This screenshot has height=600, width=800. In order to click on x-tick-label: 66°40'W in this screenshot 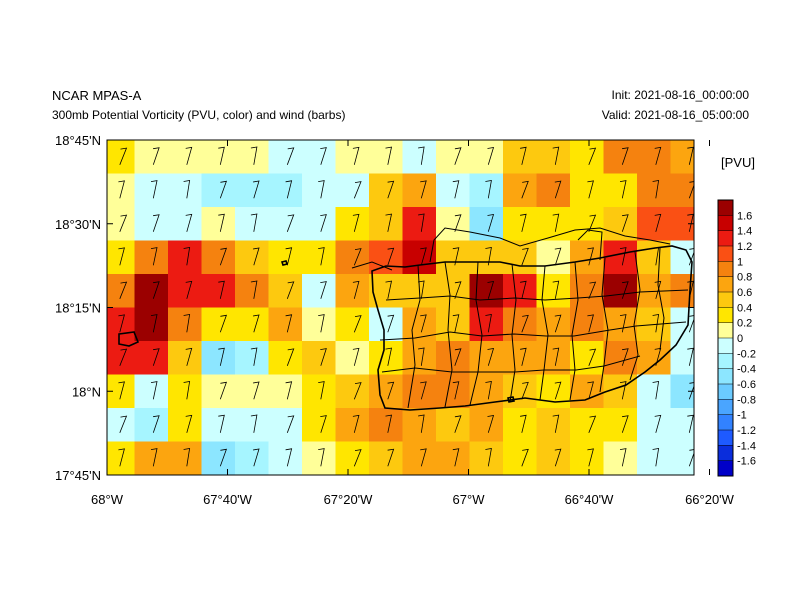, I will do `click(590, 499)`.